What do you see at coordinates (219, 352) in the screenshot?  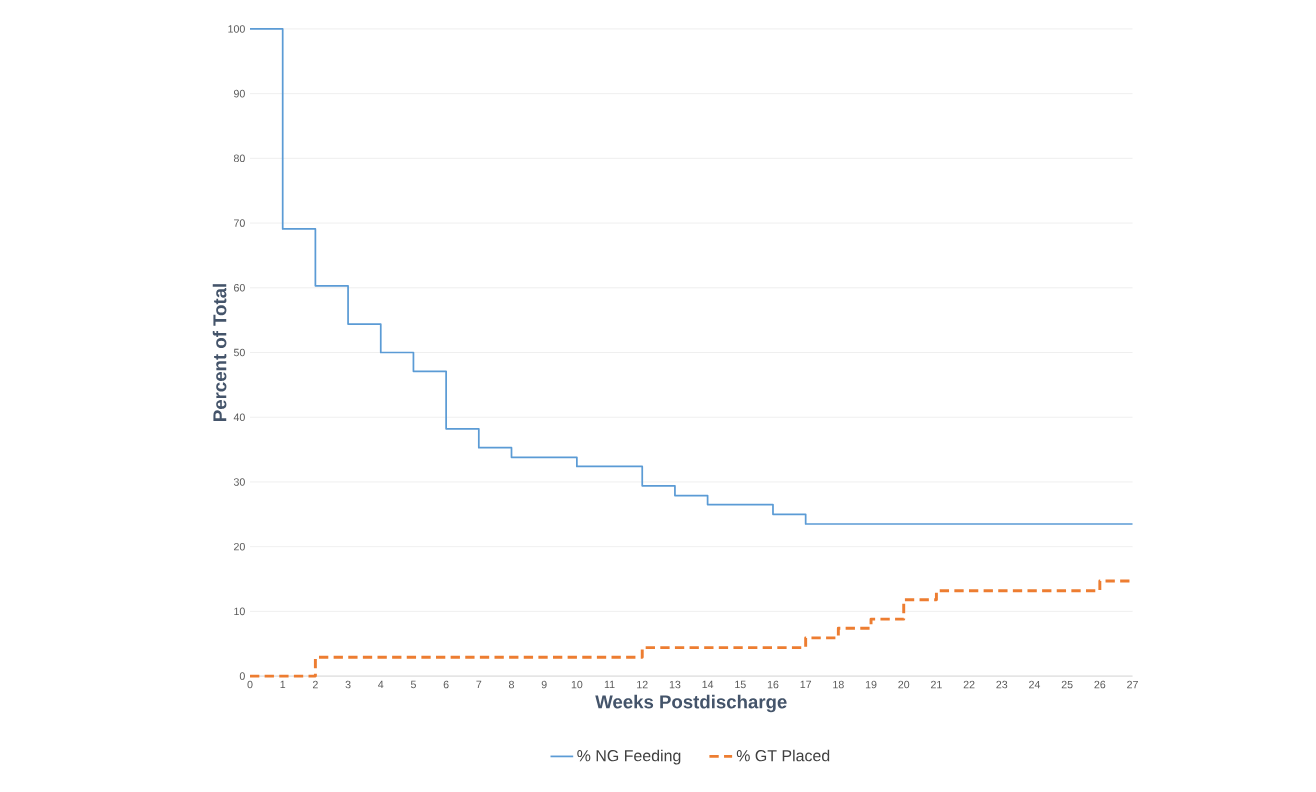 I see `y-axis-title: Percent of Total` at bounding box center [219, 352].